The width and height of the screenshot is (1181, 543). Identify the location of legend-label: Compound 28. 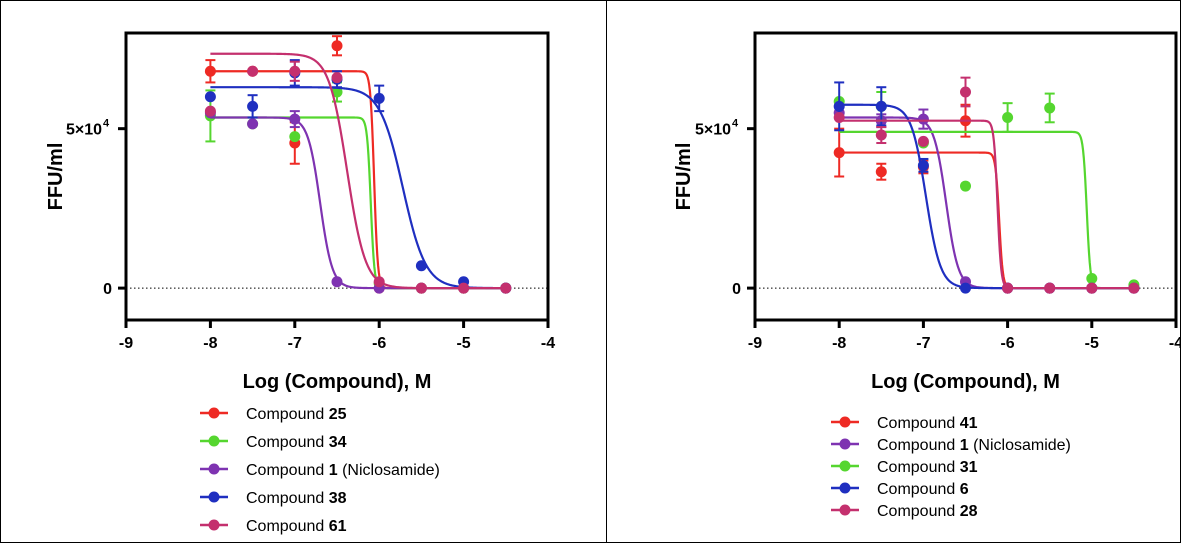
(927, 511).